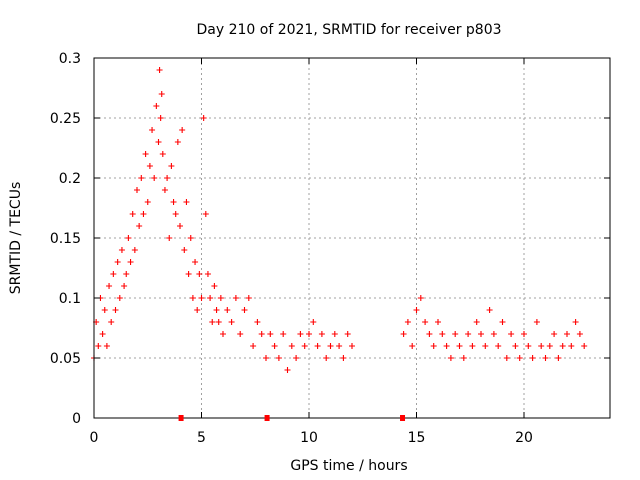  I want to click on x-tick-label: 0, so click(94, 438).